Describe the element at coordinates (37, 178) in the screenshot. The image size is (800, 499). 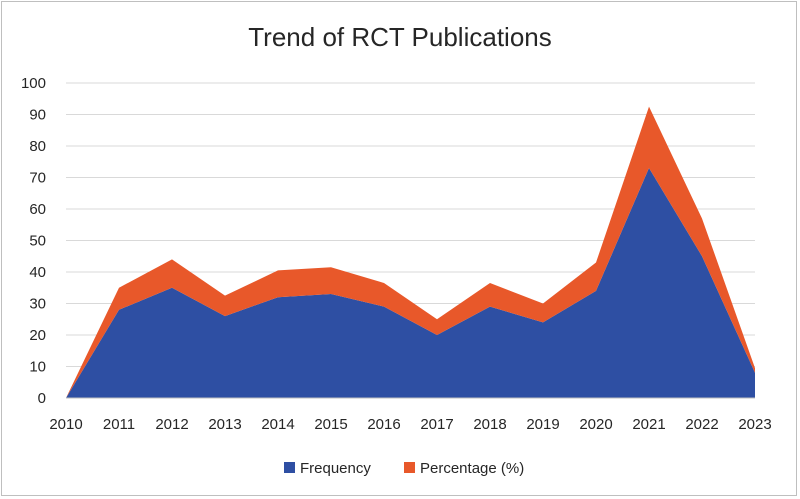
I see `y-tick-label: 70` at that location.